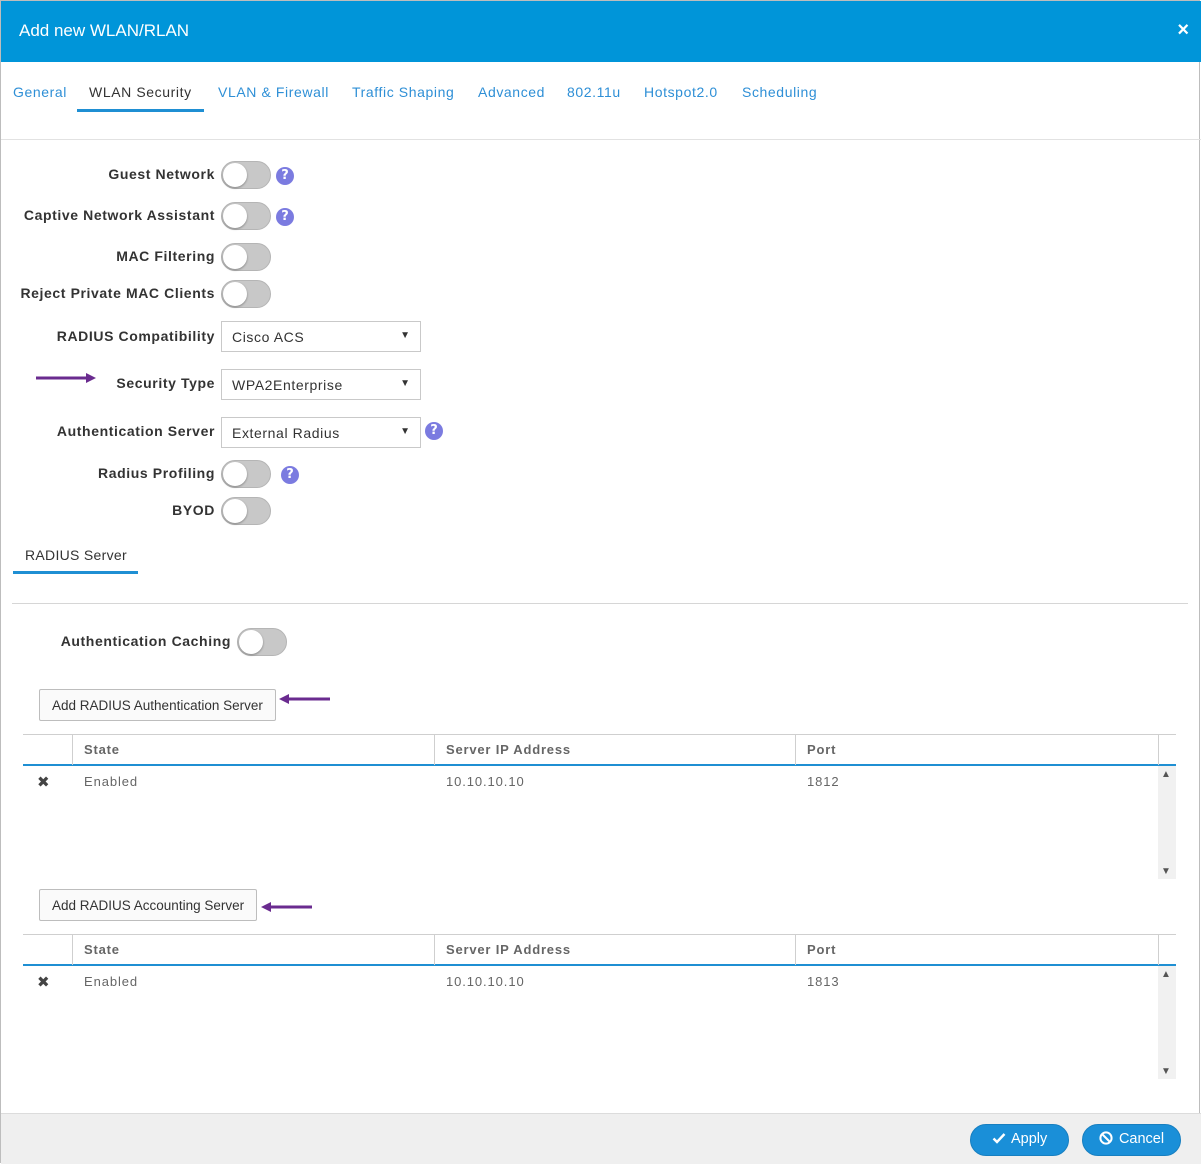 The image size is (1202, 1166). What do you see at coordinates (780, 92) in the screenshot?
I see `tab-scheduling: Scheduling` at bounding box center [780, 92].